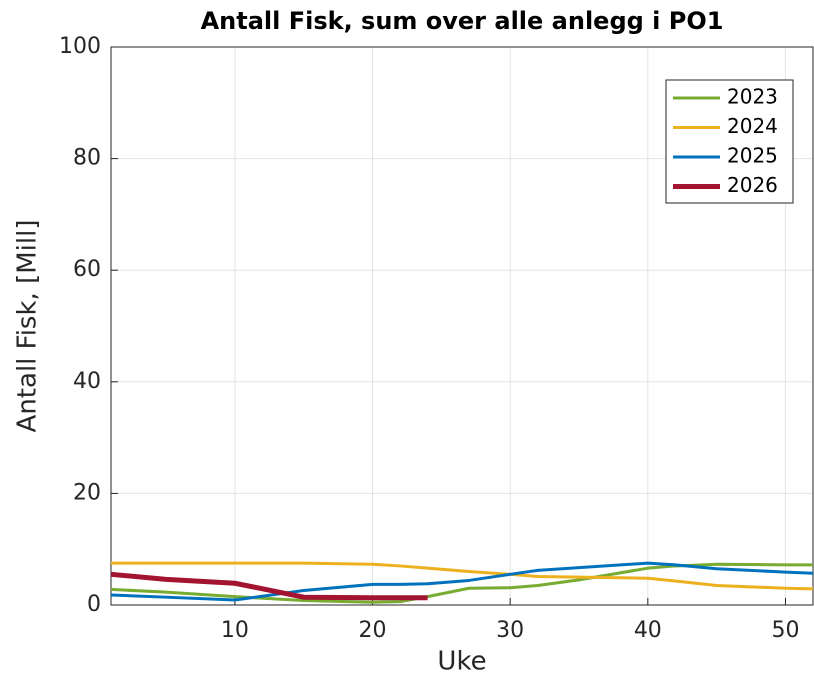 Image resolution: width=814 pixels, height=680 pixels. Describe the element at coordinates (87, 492) in the screenshot. I see `y-tick-label: 20` at that location.